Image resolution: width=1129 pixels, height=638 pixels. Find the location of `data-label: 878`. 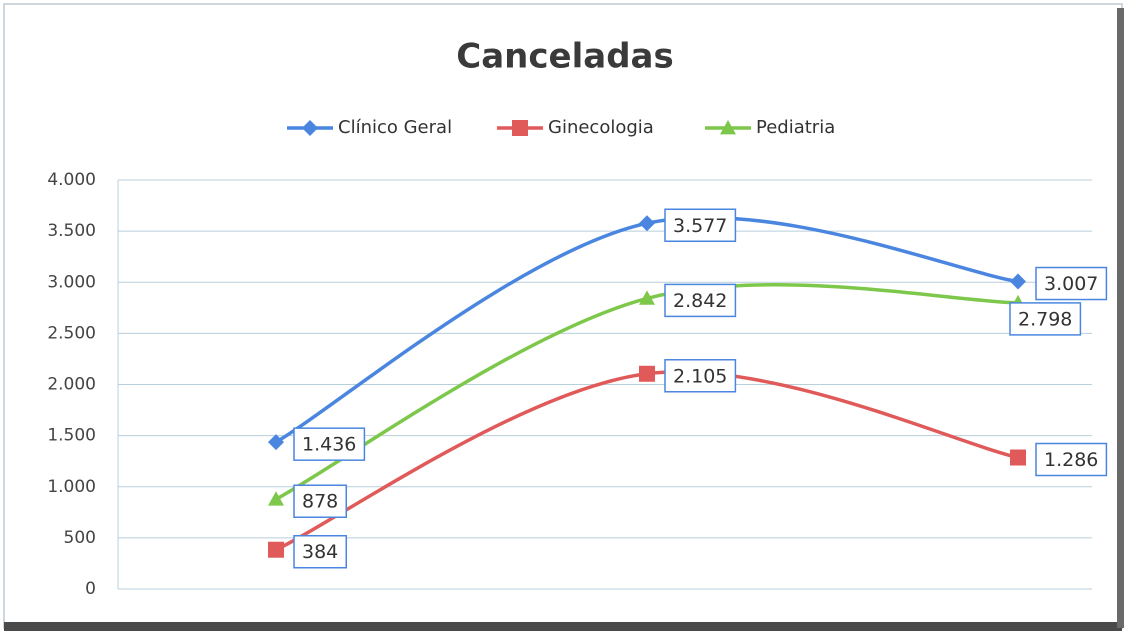

data-label: 878 is located at coordinates (320, 502).